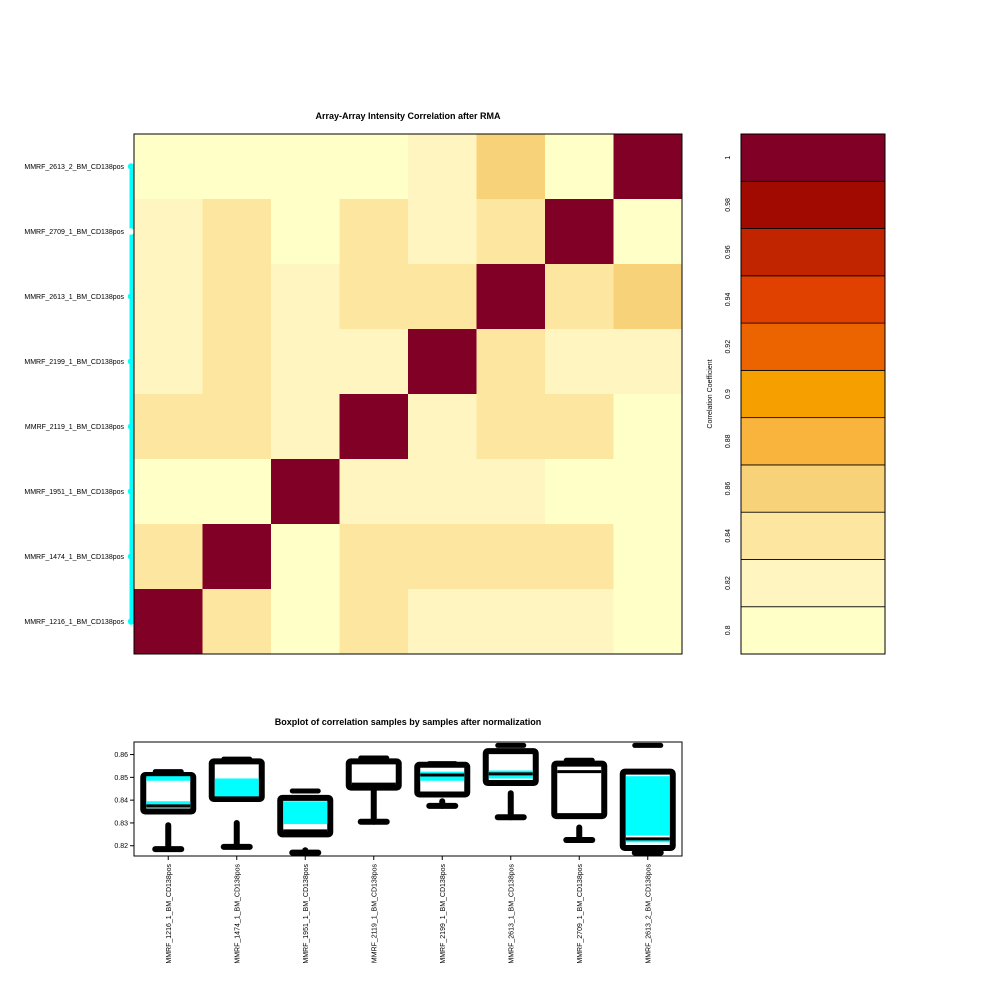  I want to click on boxplot-xtick-label: MMRF_2613_1_BM_CD138pos, so click(511, 914).